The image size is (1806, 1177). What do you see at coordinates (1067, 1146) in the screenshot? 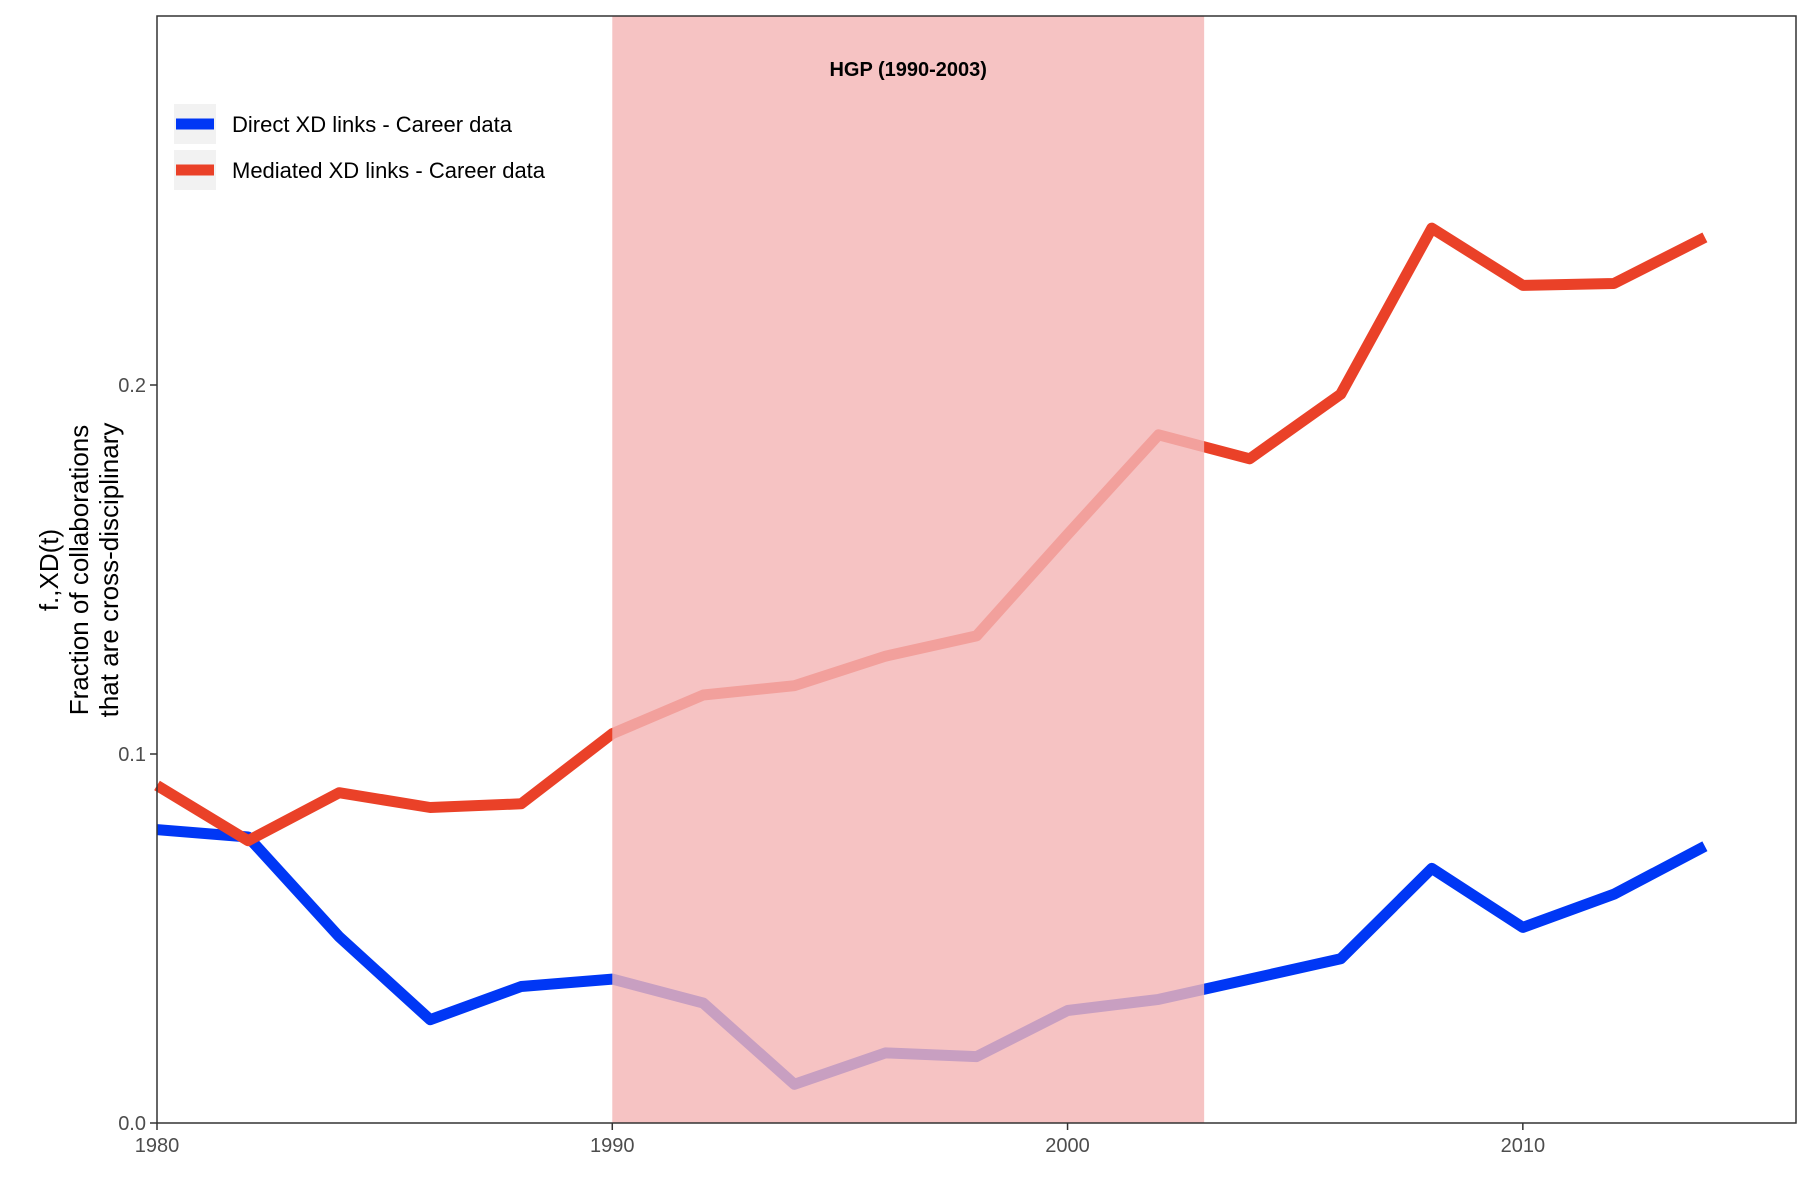
I see `x-tick-label: 2000` at bounding box center [1067, 1146].